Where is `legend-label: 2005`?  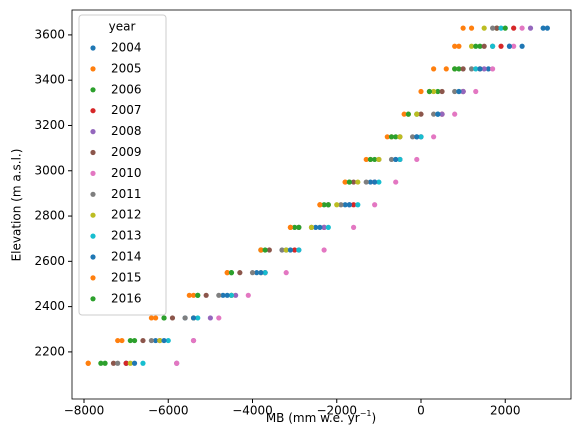
legend-label: 2005 is located at coordinates (126, 68).